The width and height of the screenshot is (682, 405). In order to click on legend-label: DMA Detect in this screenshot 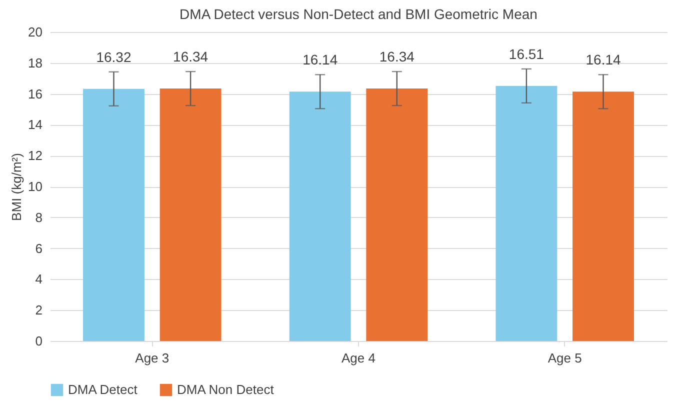, I will do `click(103, 389)`.